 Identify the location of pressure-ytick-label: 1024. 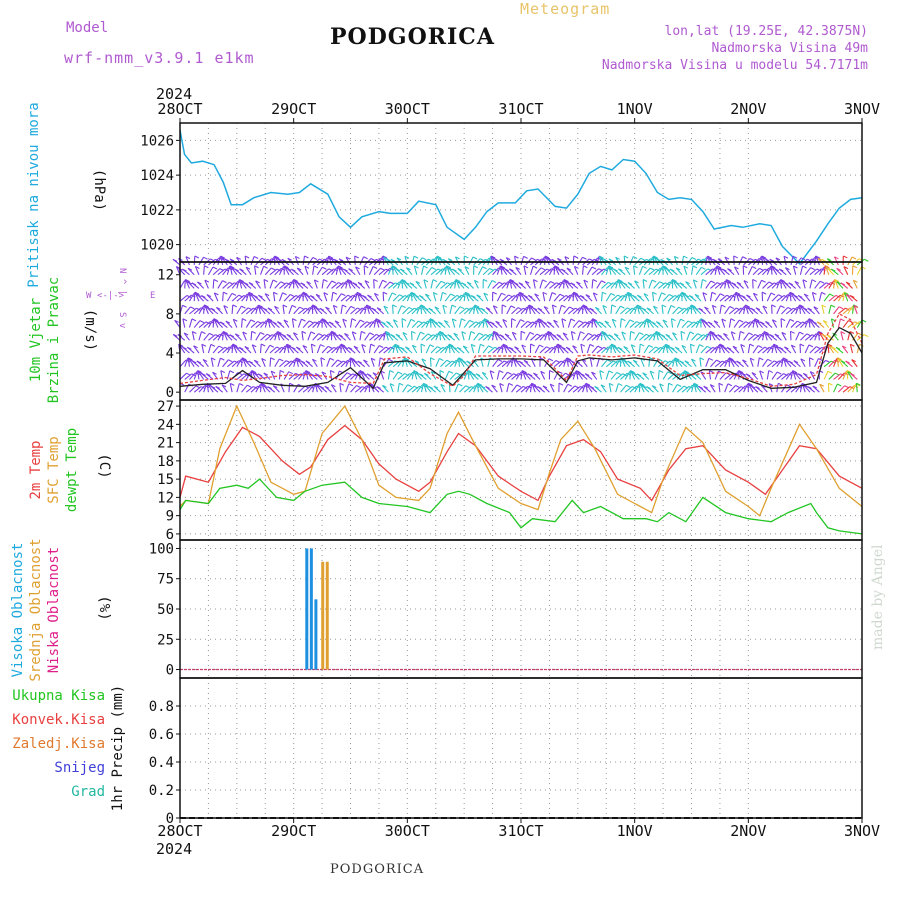
(157, 176).